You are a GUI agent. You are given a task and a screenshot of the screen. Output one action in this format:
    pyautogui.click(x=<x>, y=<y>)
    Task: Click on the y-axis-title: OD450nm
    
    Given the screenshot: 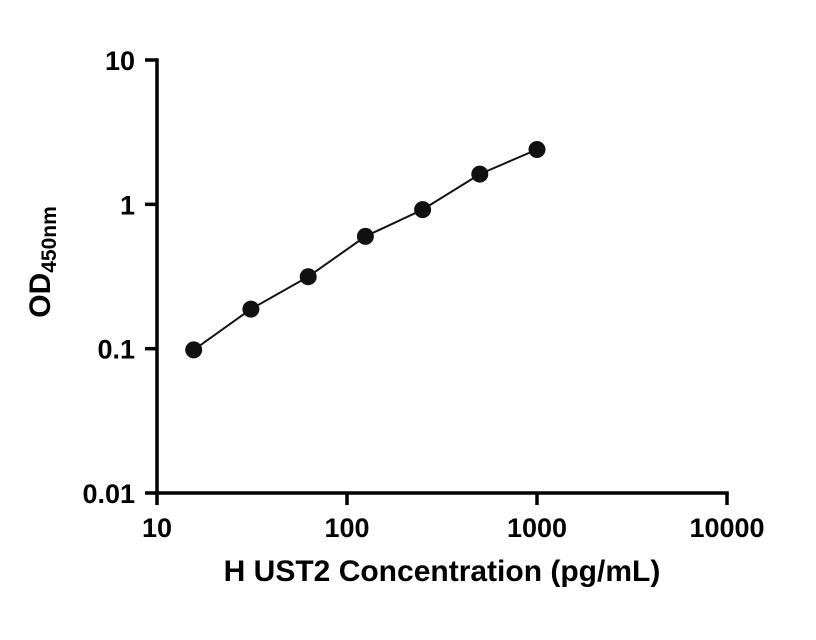 What is the action you would take?
    pyautogui.click(x=42, y=262)
    